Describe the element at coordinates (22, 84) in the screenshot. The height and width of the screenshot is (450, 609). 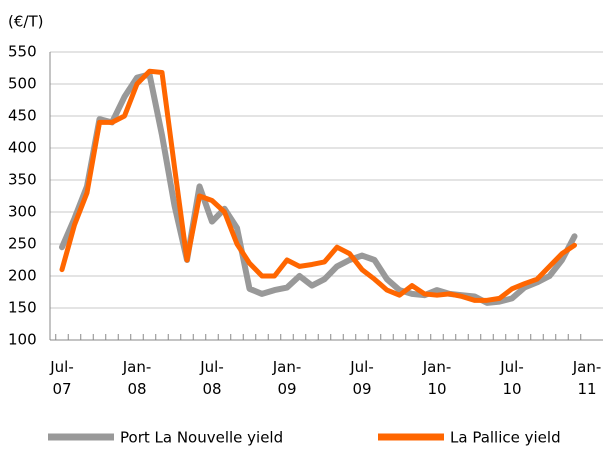
I see `y-tick-label: 500` at that location.